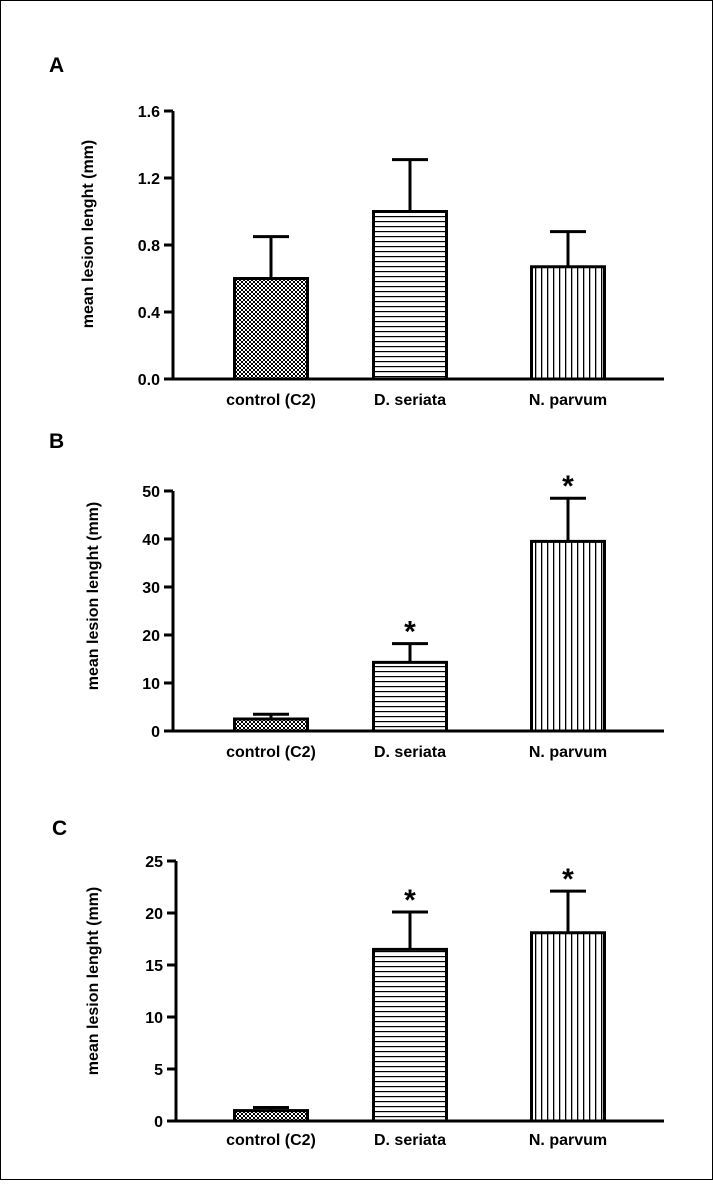 This screenshot has height=1184, width=713. I want to click on panel-c-y-tick-label-5: 25, so click(154, 862).